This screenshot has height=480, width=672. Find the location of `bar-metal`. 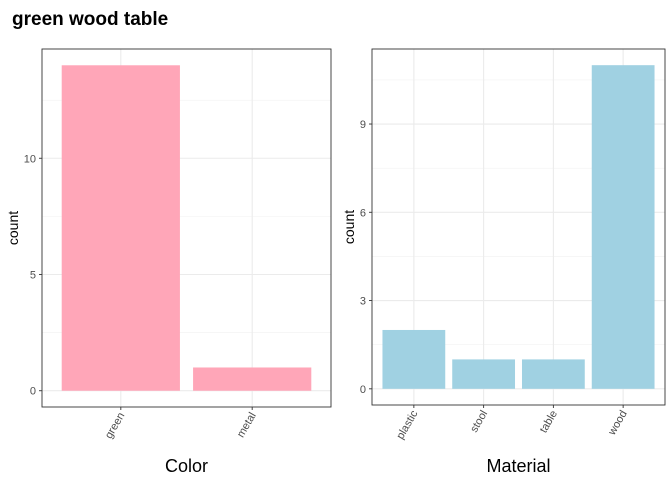

bar-metal is located at coordinates (252, 379).